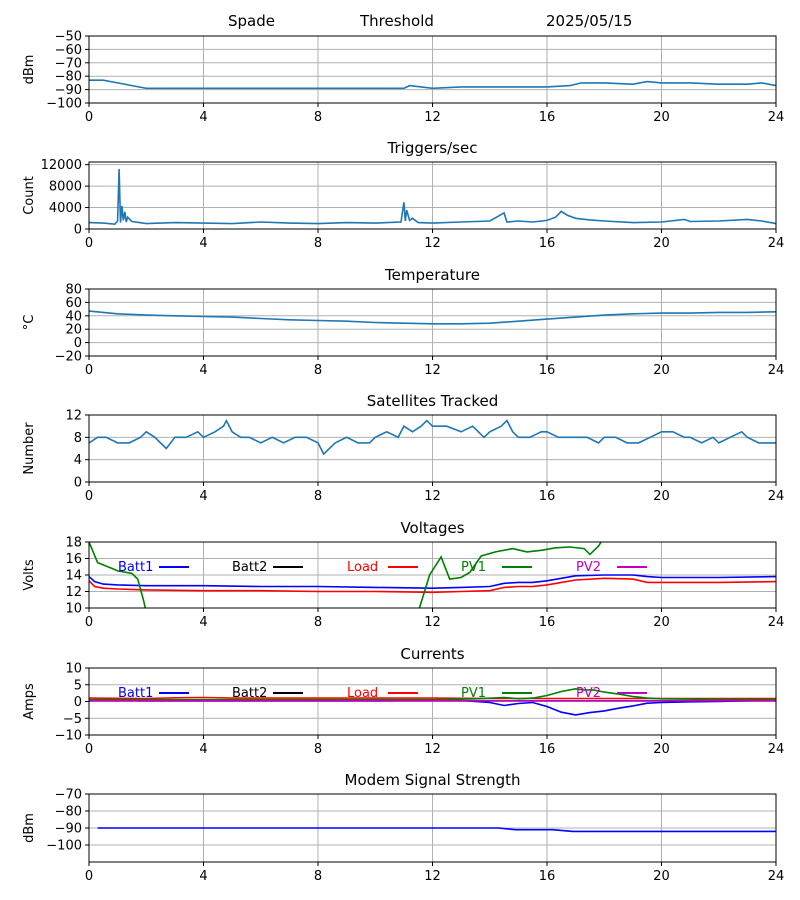 The width and height of the screenshot is (800, 900). What do you see at coordinates (29, 701) in the screenshot?
I see `y-axis-label: Amps` at bounding box center [29, 701].